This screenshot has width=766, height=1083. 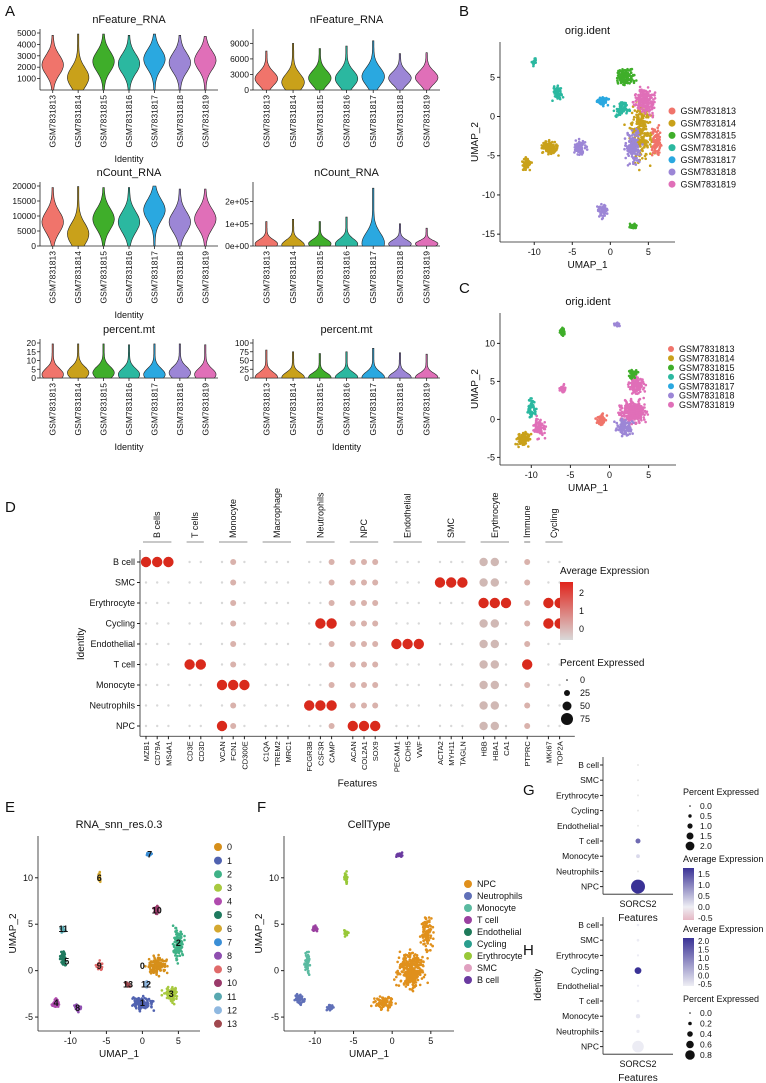 I want to click on row-label: Neutrophils, so click(x=577, y=1031).